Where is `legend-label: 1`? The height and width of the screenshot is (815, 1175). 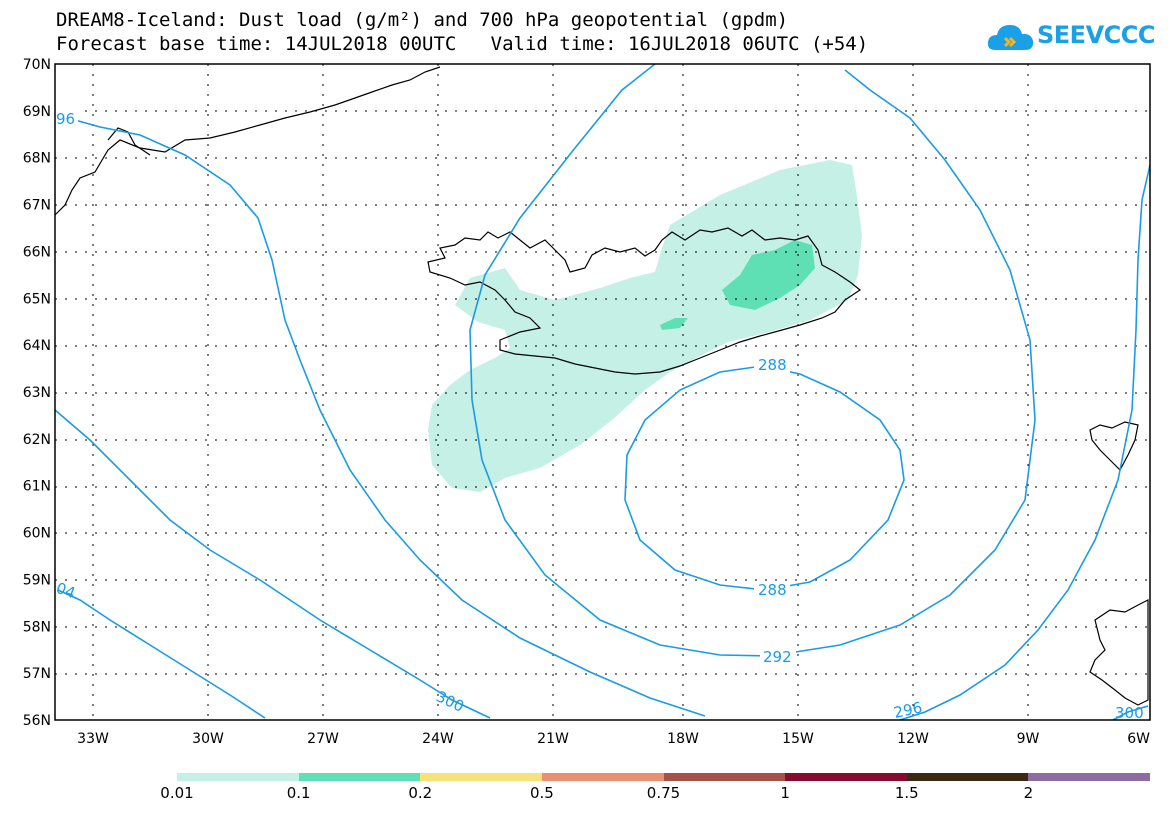
legend-label: 1 is located at coordinates (785, 793).